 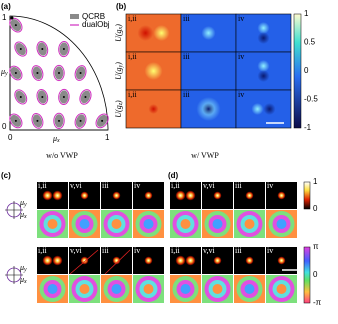 What do you see at coordinates (6, 175) in the screenshot?
I see `panel-label: (c)` at bounding box center [6, 175].